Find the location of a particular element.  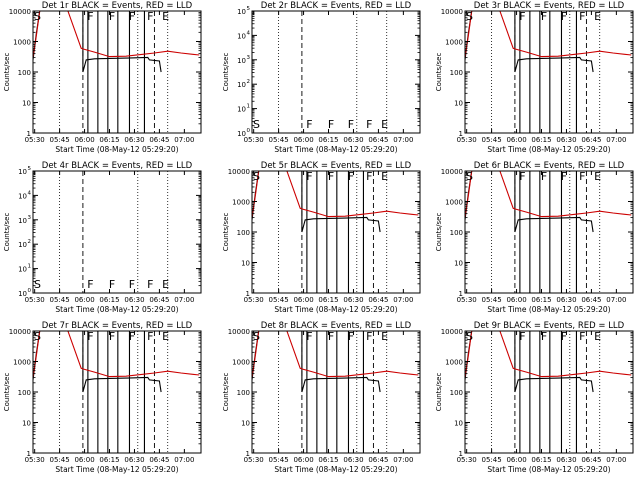

y-tick-exponent: 0 is located at coordinates (249, 131).